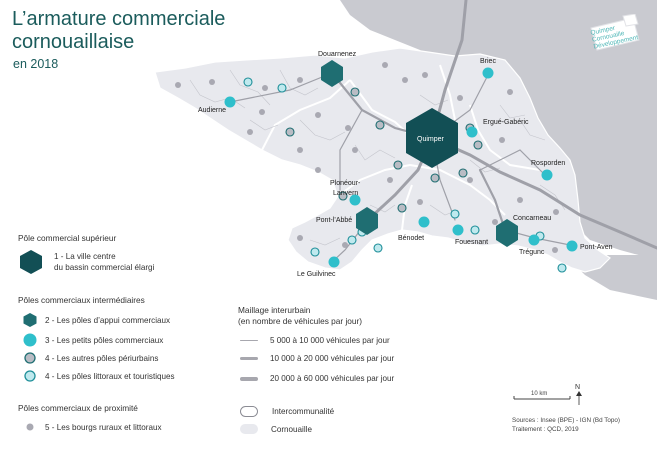  What do you see at coordinates (615, 32) in the screenshot?
I see `qcd-logo-icon` at bounding box center [615, 32].